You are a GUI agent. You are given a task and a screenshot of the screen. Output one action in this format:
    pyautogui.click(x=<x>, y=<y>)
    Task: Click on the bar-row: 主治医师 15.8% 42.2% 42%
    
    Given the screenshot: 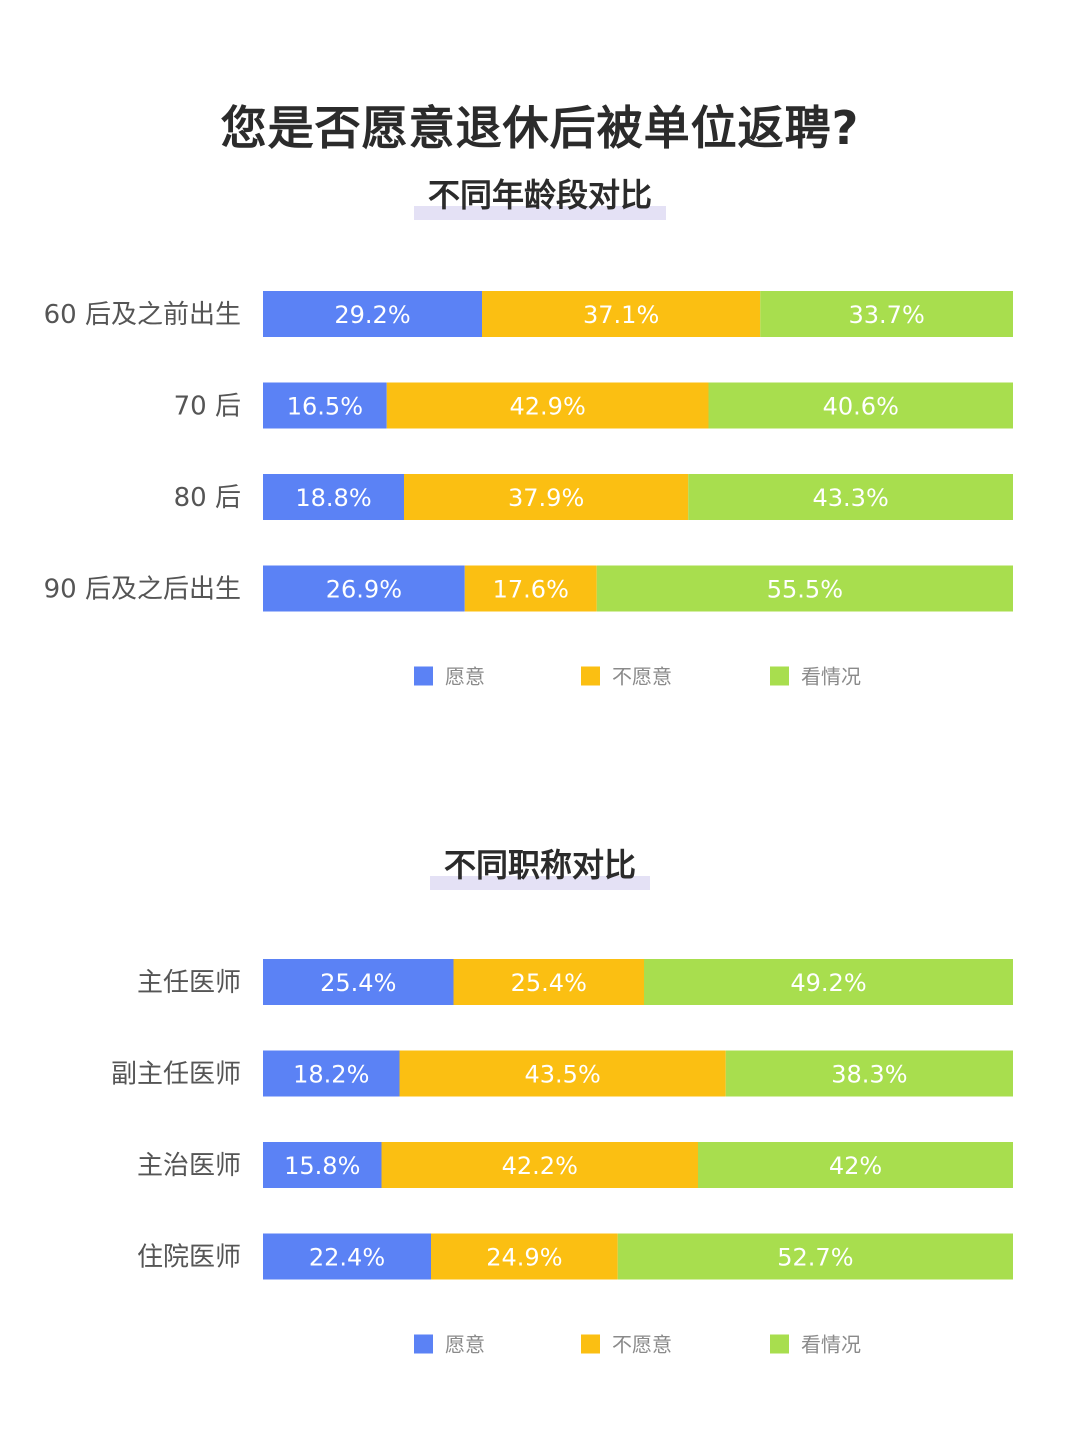 What is the action you would take?
    pyautogui.click(x=575, y=1165)
    